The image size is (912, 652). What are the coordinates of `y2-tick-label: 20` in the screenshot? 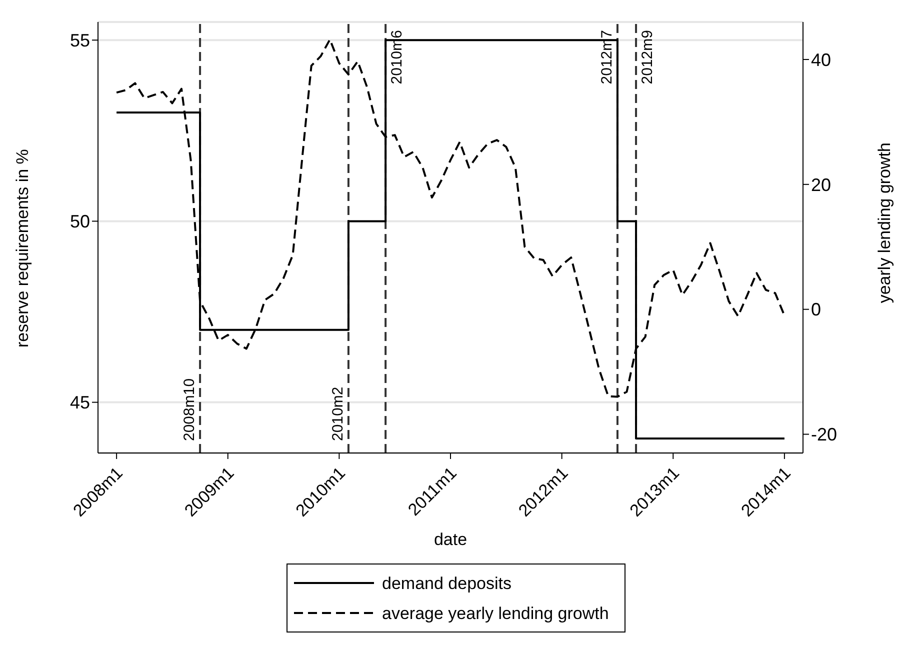 It's located at (821, 184).